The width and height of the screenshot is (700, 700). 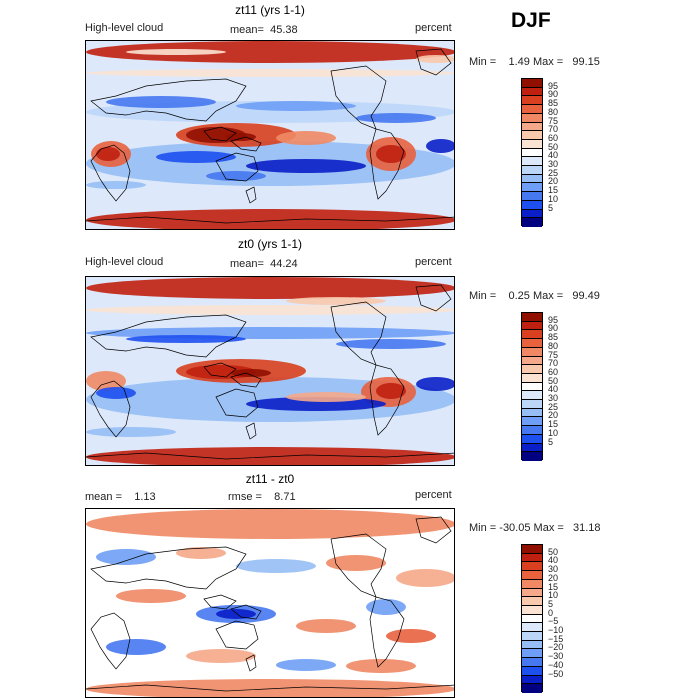 I want to click on colorbar-tick-label: 15, so click(x=553, y=424).